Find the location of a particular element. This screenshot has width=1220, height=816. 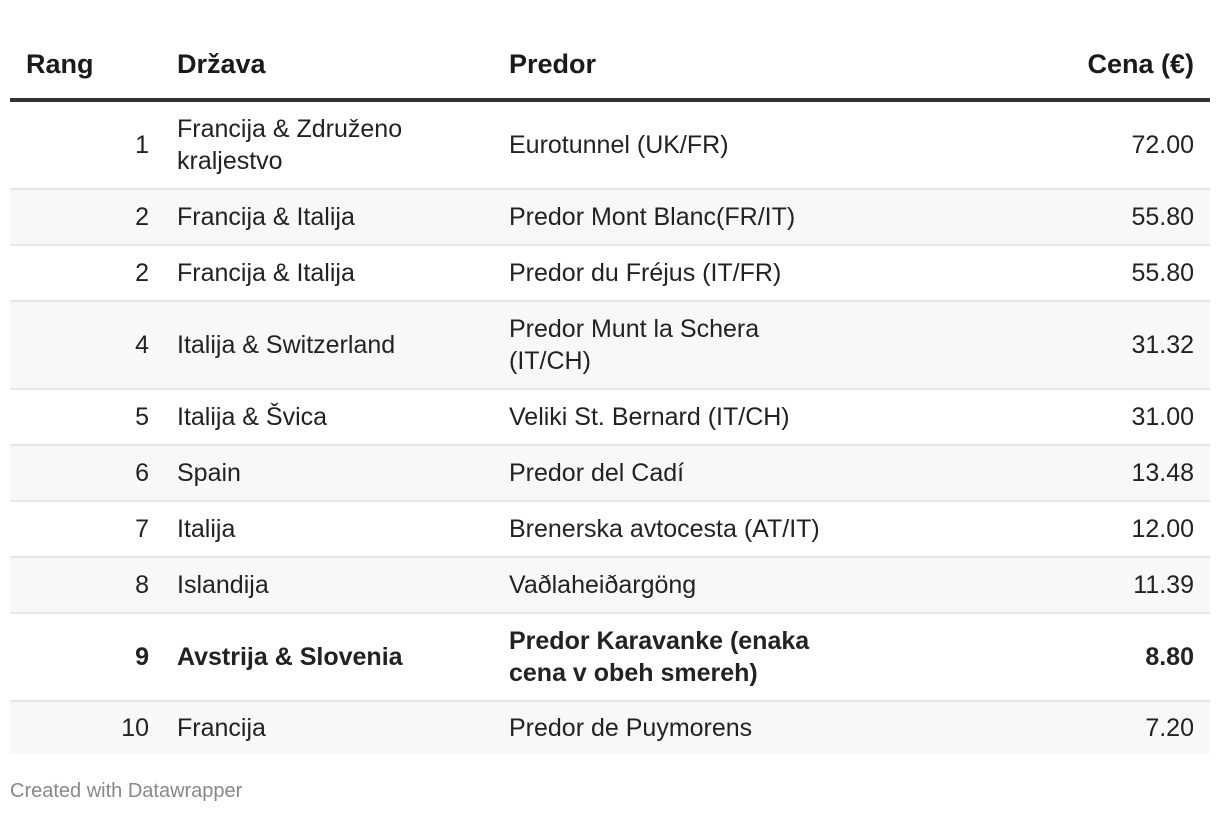

cell-rank: 8 is located at coordinates (85, 585).